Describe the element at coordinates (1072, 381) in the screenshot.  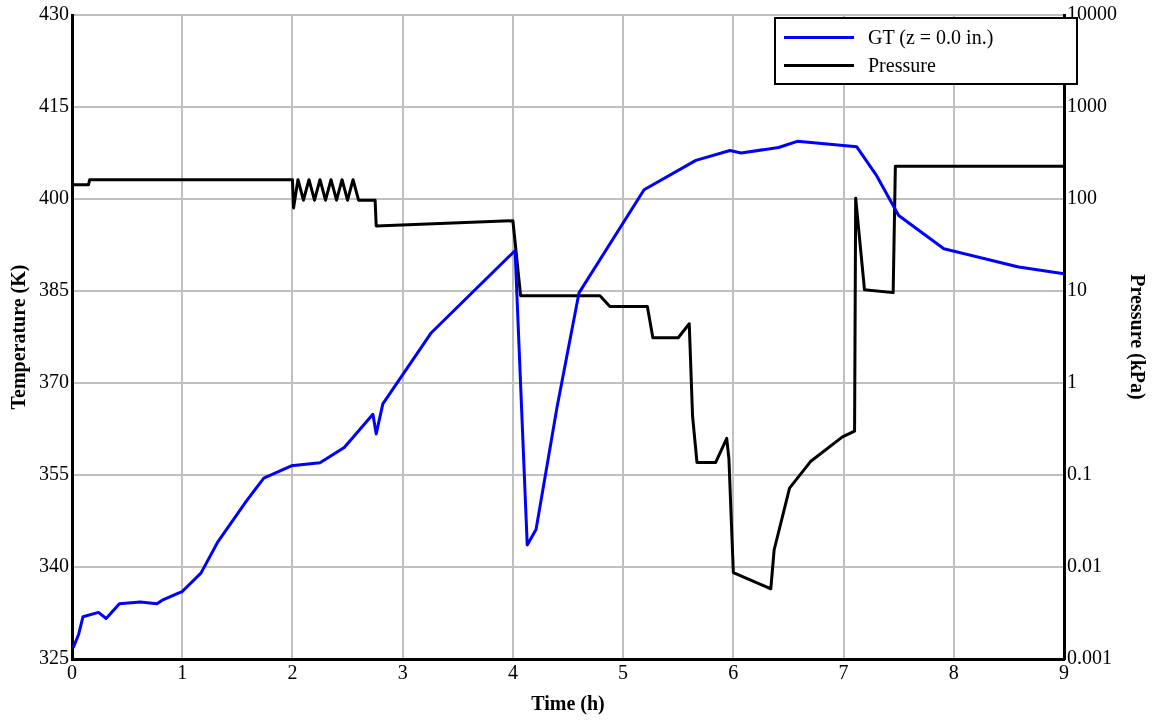
I see `y2-tick-label: 1` at that location.